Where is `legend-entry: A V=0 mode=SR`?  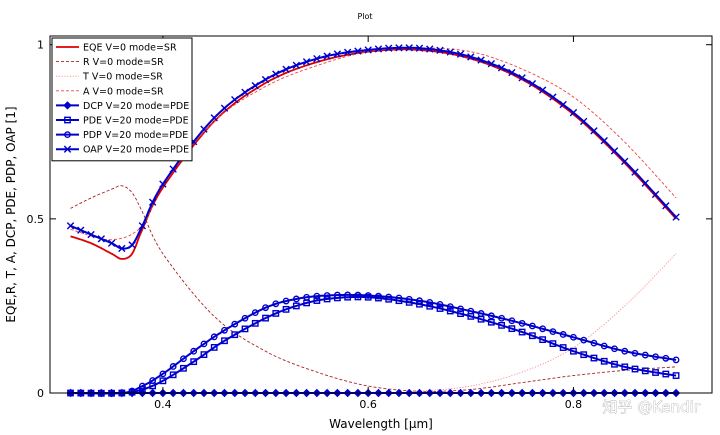
legend-entry: A V=0 mode=SR is located at coordinates (110, 91).